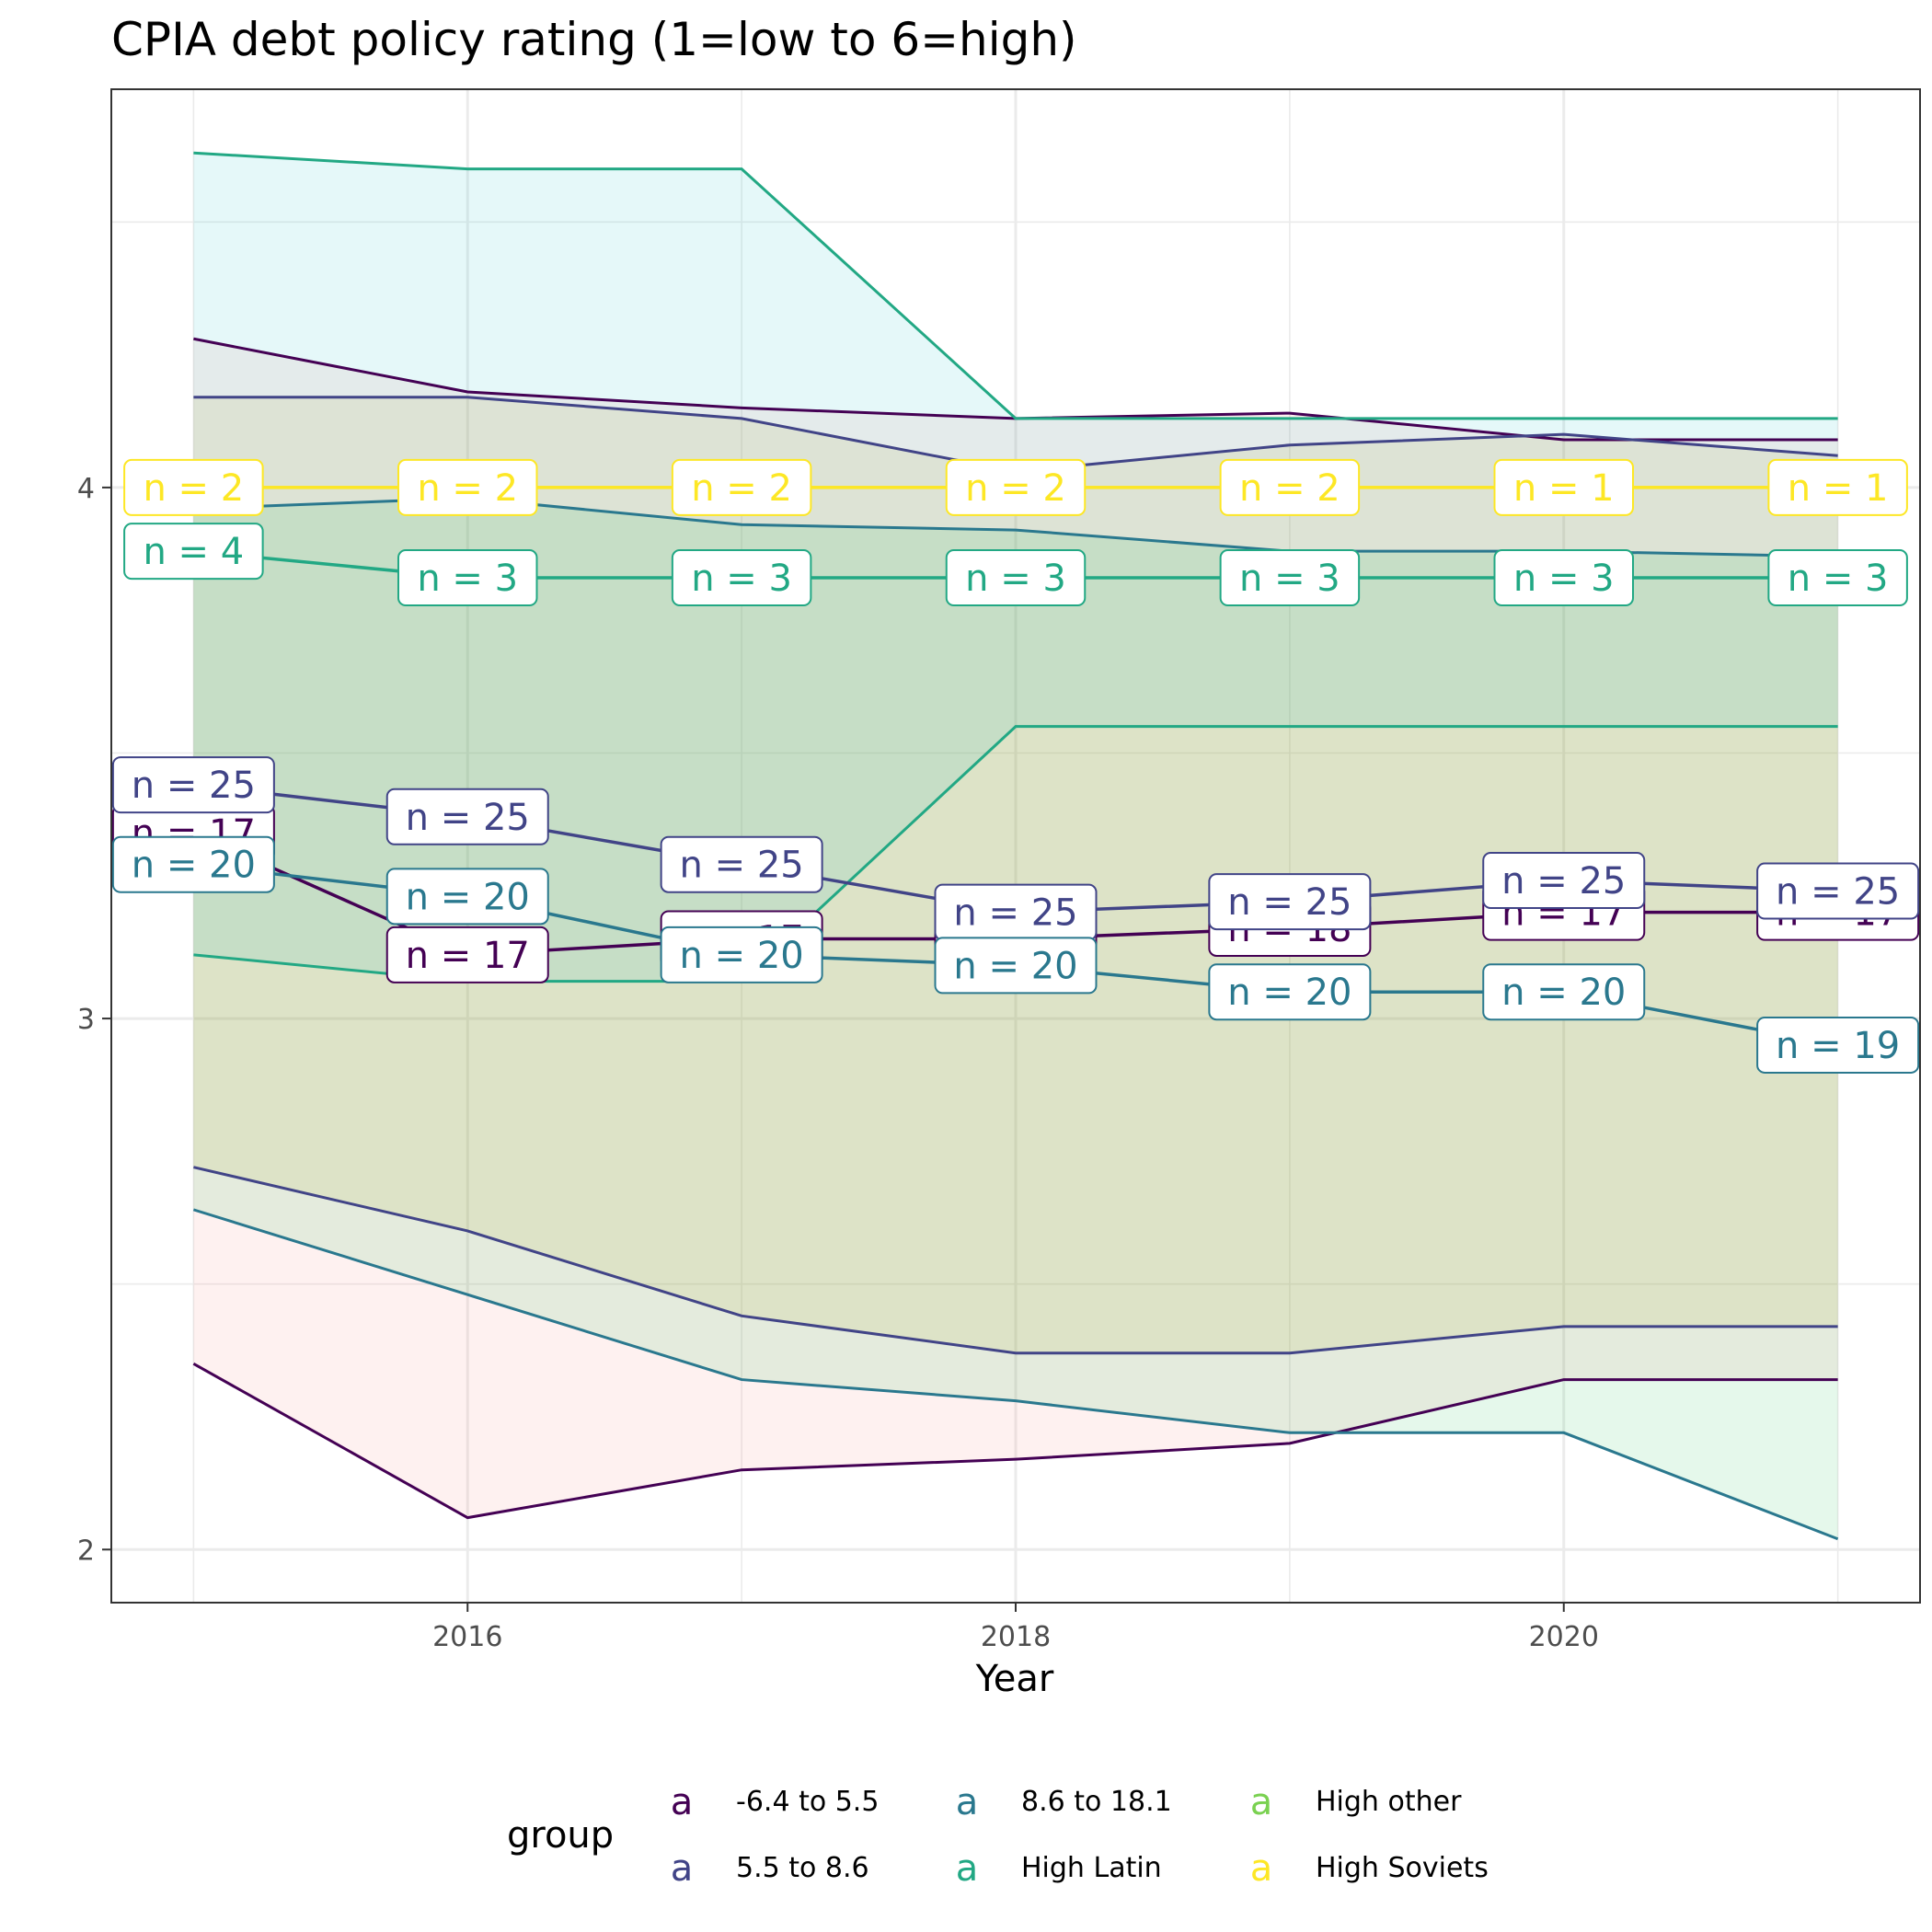 This screenshot has height=1932, width=1932. What do you see at coordinates (86, 1020) in the screenshot?
I see `y-tick-label: 3` at bounding box center [86, 1020].